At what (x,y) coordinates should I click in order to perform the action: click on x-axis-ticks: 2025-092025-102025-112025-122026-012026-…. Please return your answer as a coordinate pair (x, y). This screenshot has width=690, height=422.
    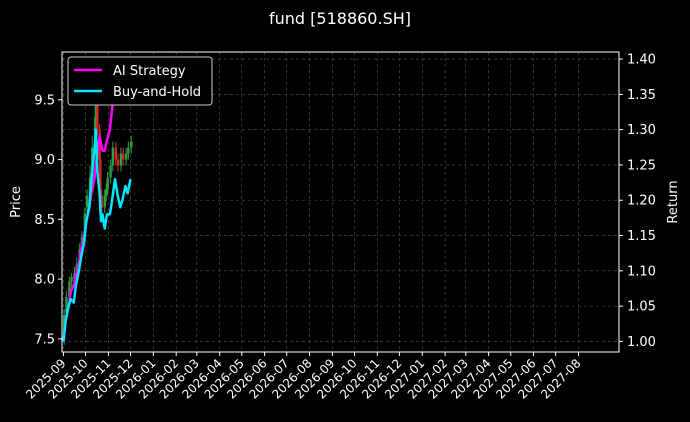
    Looking at the image, I should click on (303, 377).